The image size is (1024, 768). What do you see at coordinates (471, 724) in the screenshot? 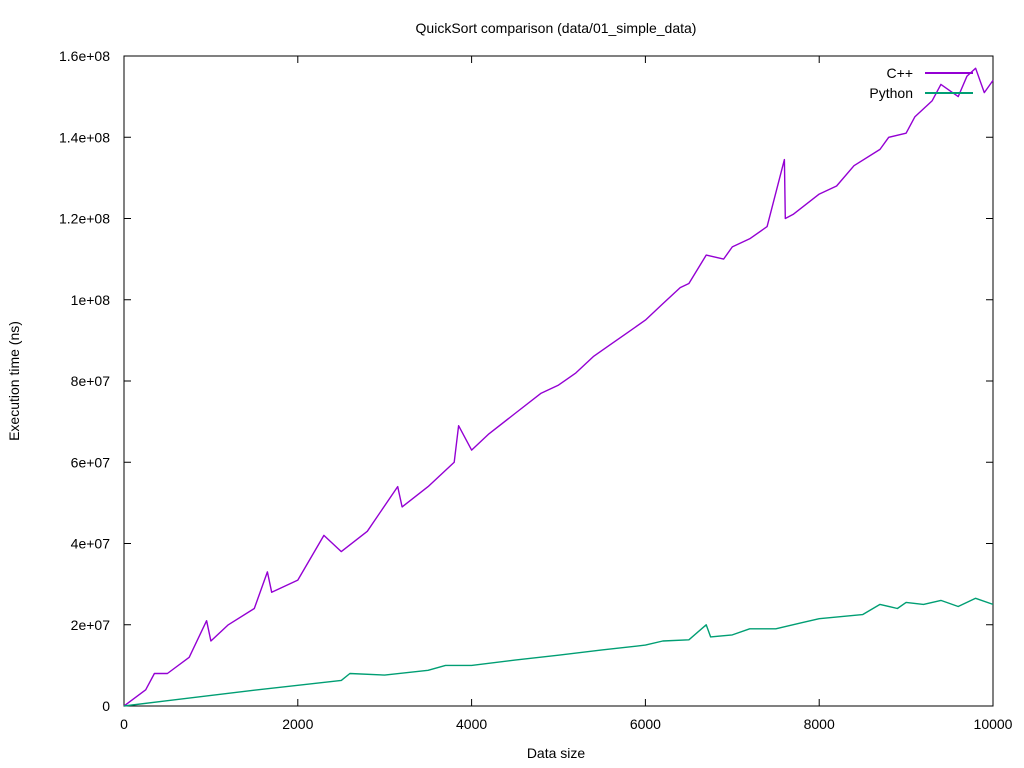
I see `x-tick-label: 4000` at bounding box center [471, 724].